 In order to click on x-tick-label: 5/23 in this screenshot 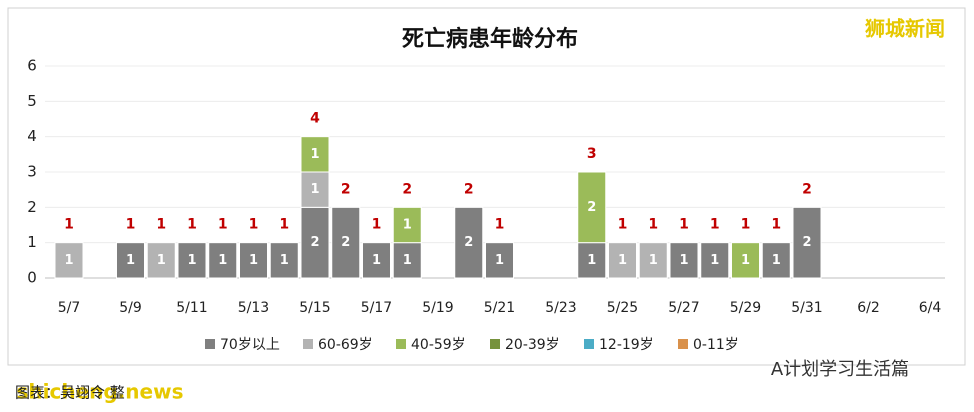, I will do `click(560, 308)`.